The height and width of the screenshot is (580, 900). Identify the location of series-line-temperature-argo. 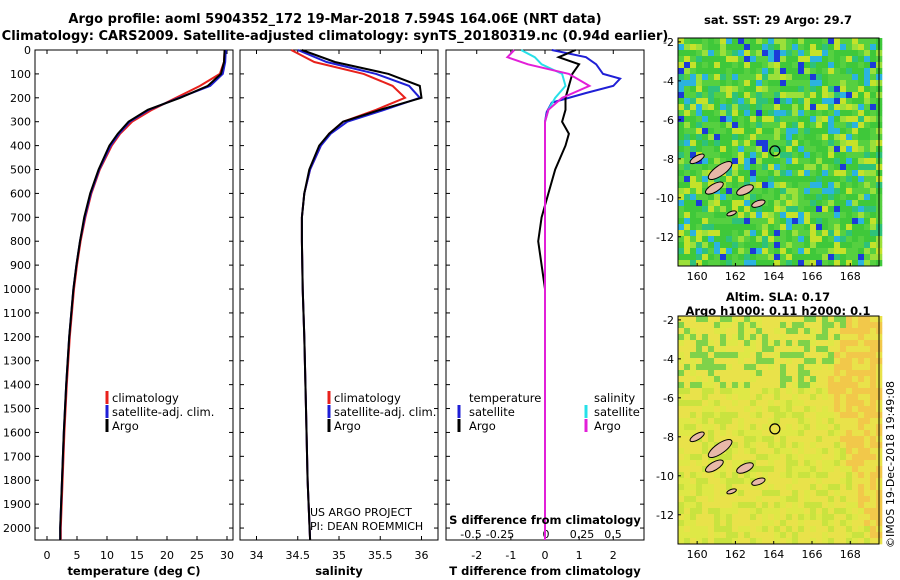
(559, 294).